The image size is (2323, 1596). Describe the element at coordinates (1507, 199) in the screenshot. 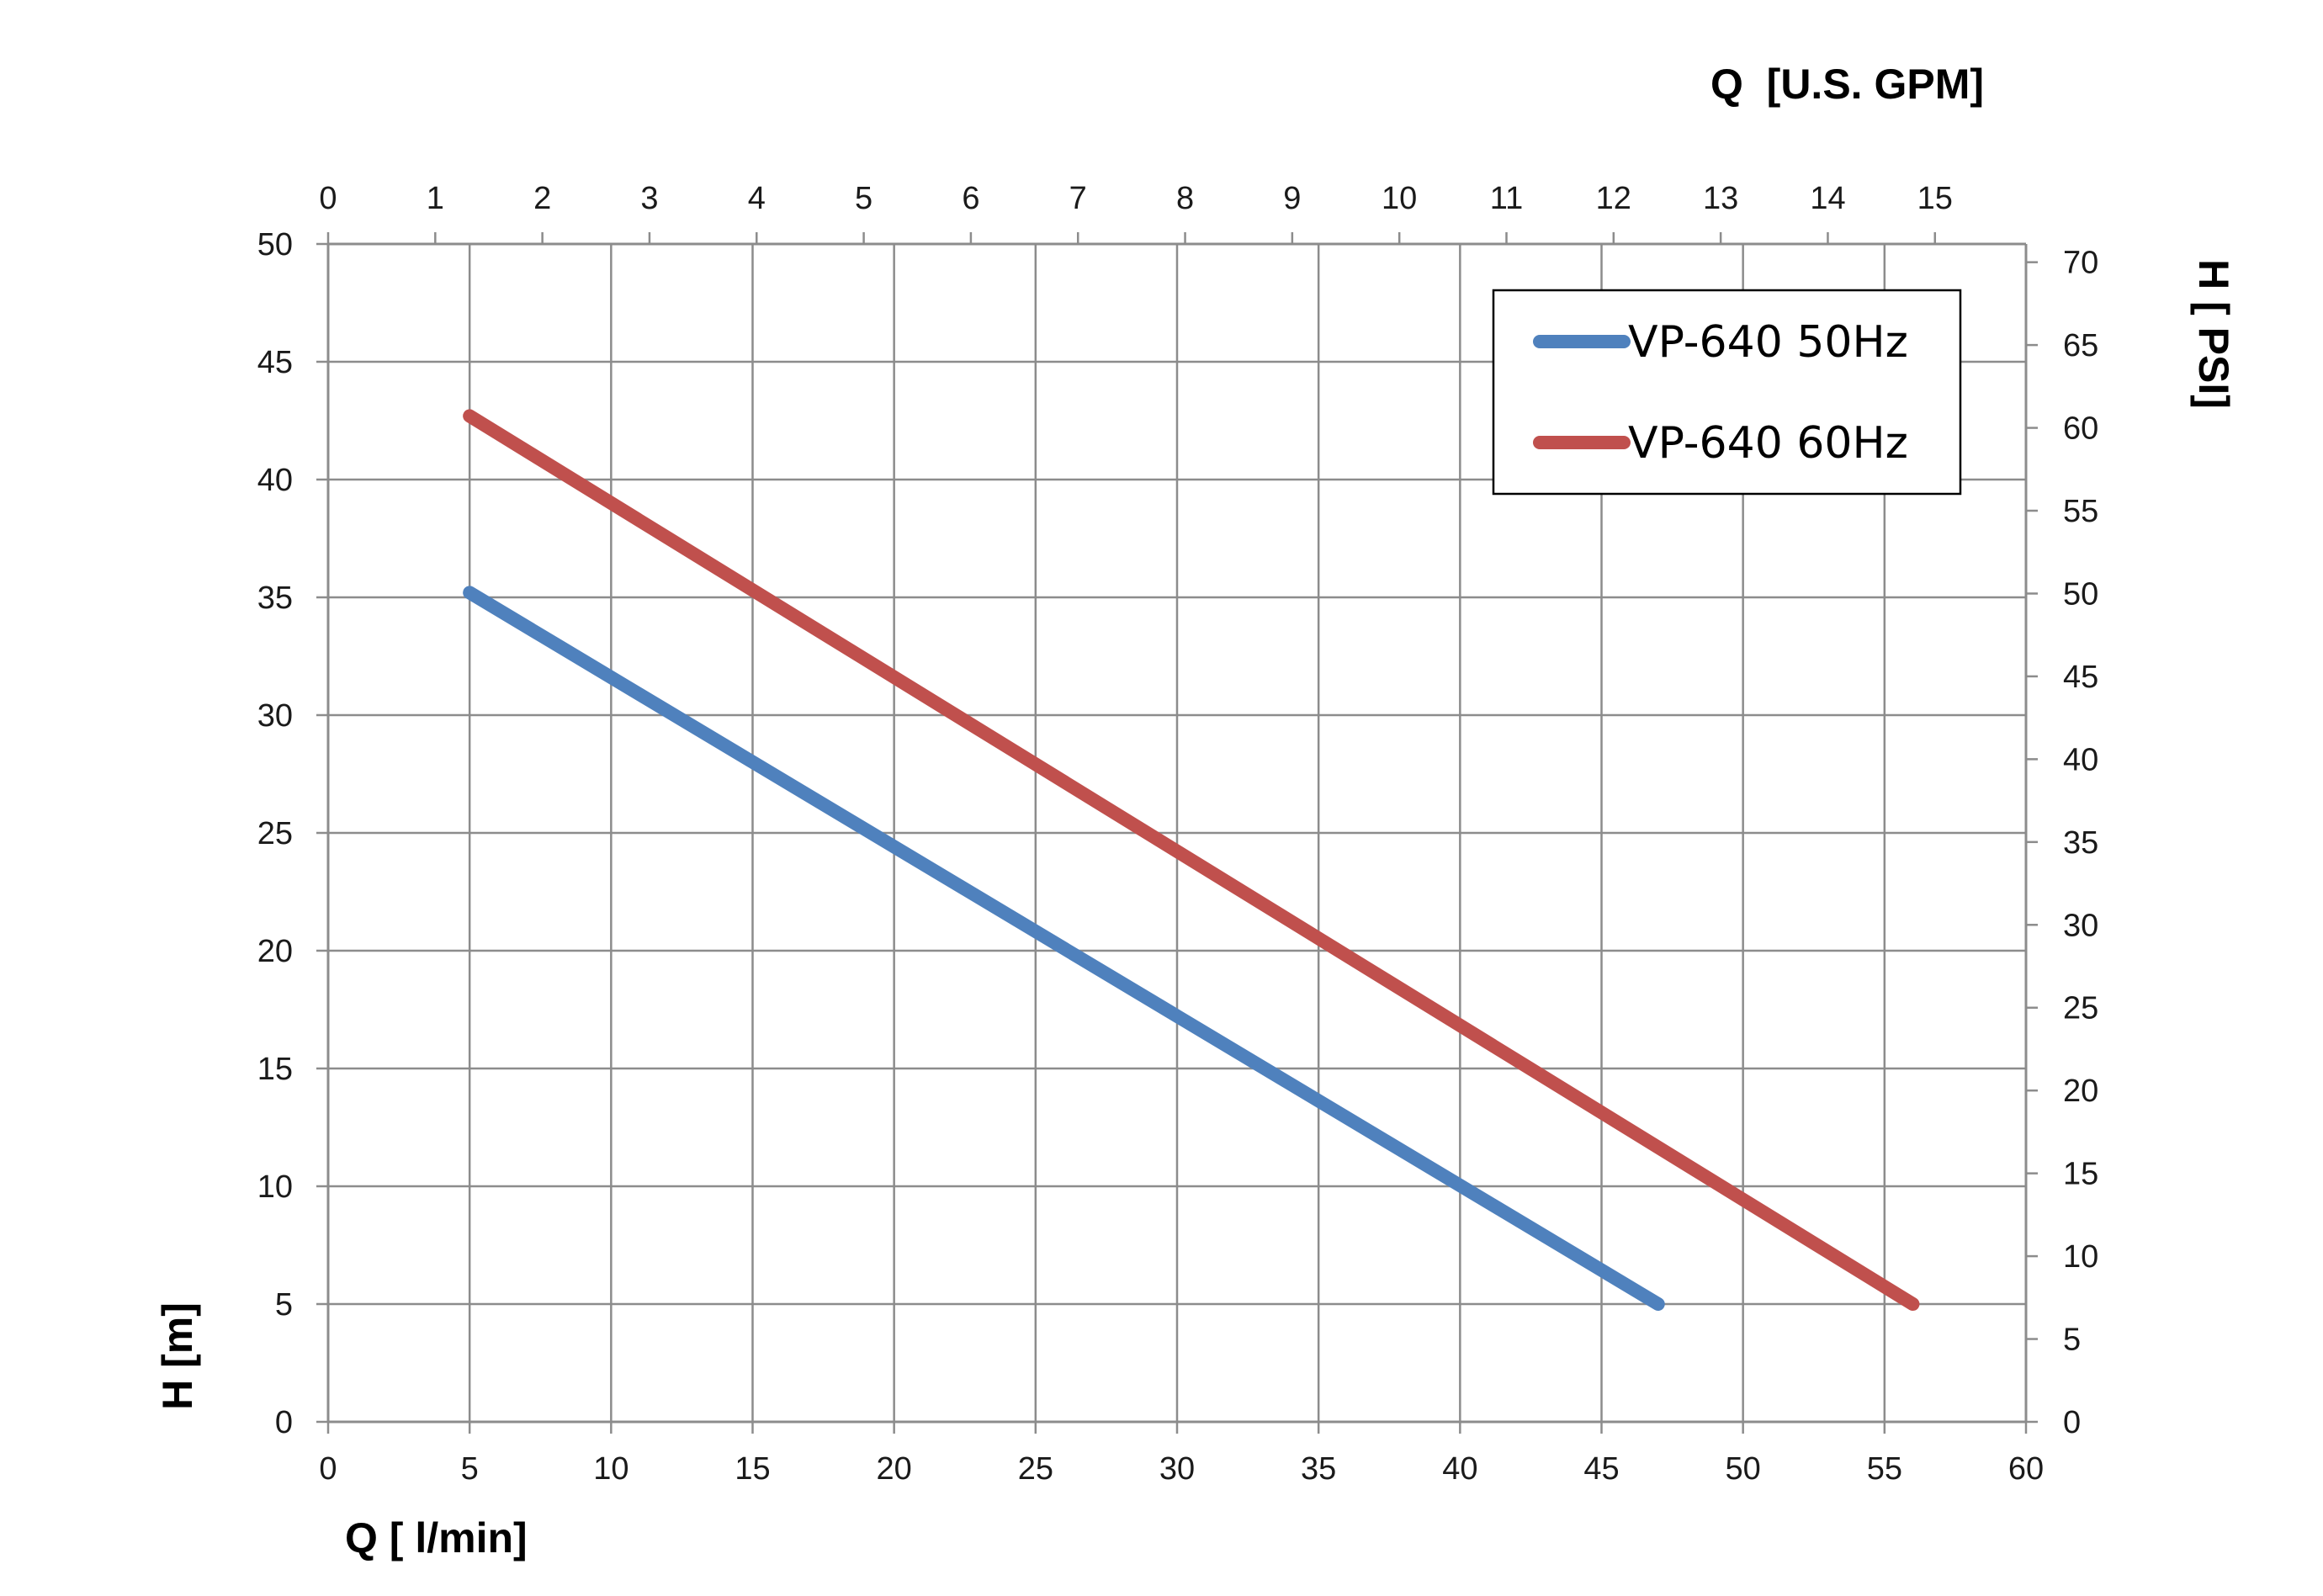

I see `x-top-tick-label: 11` at that location.